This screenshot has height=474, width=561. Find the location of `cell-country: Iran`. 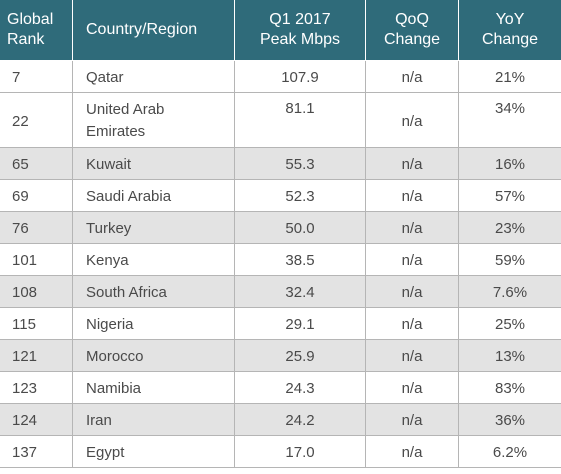

cell-country: Iran is located at coordinates (154, 419).